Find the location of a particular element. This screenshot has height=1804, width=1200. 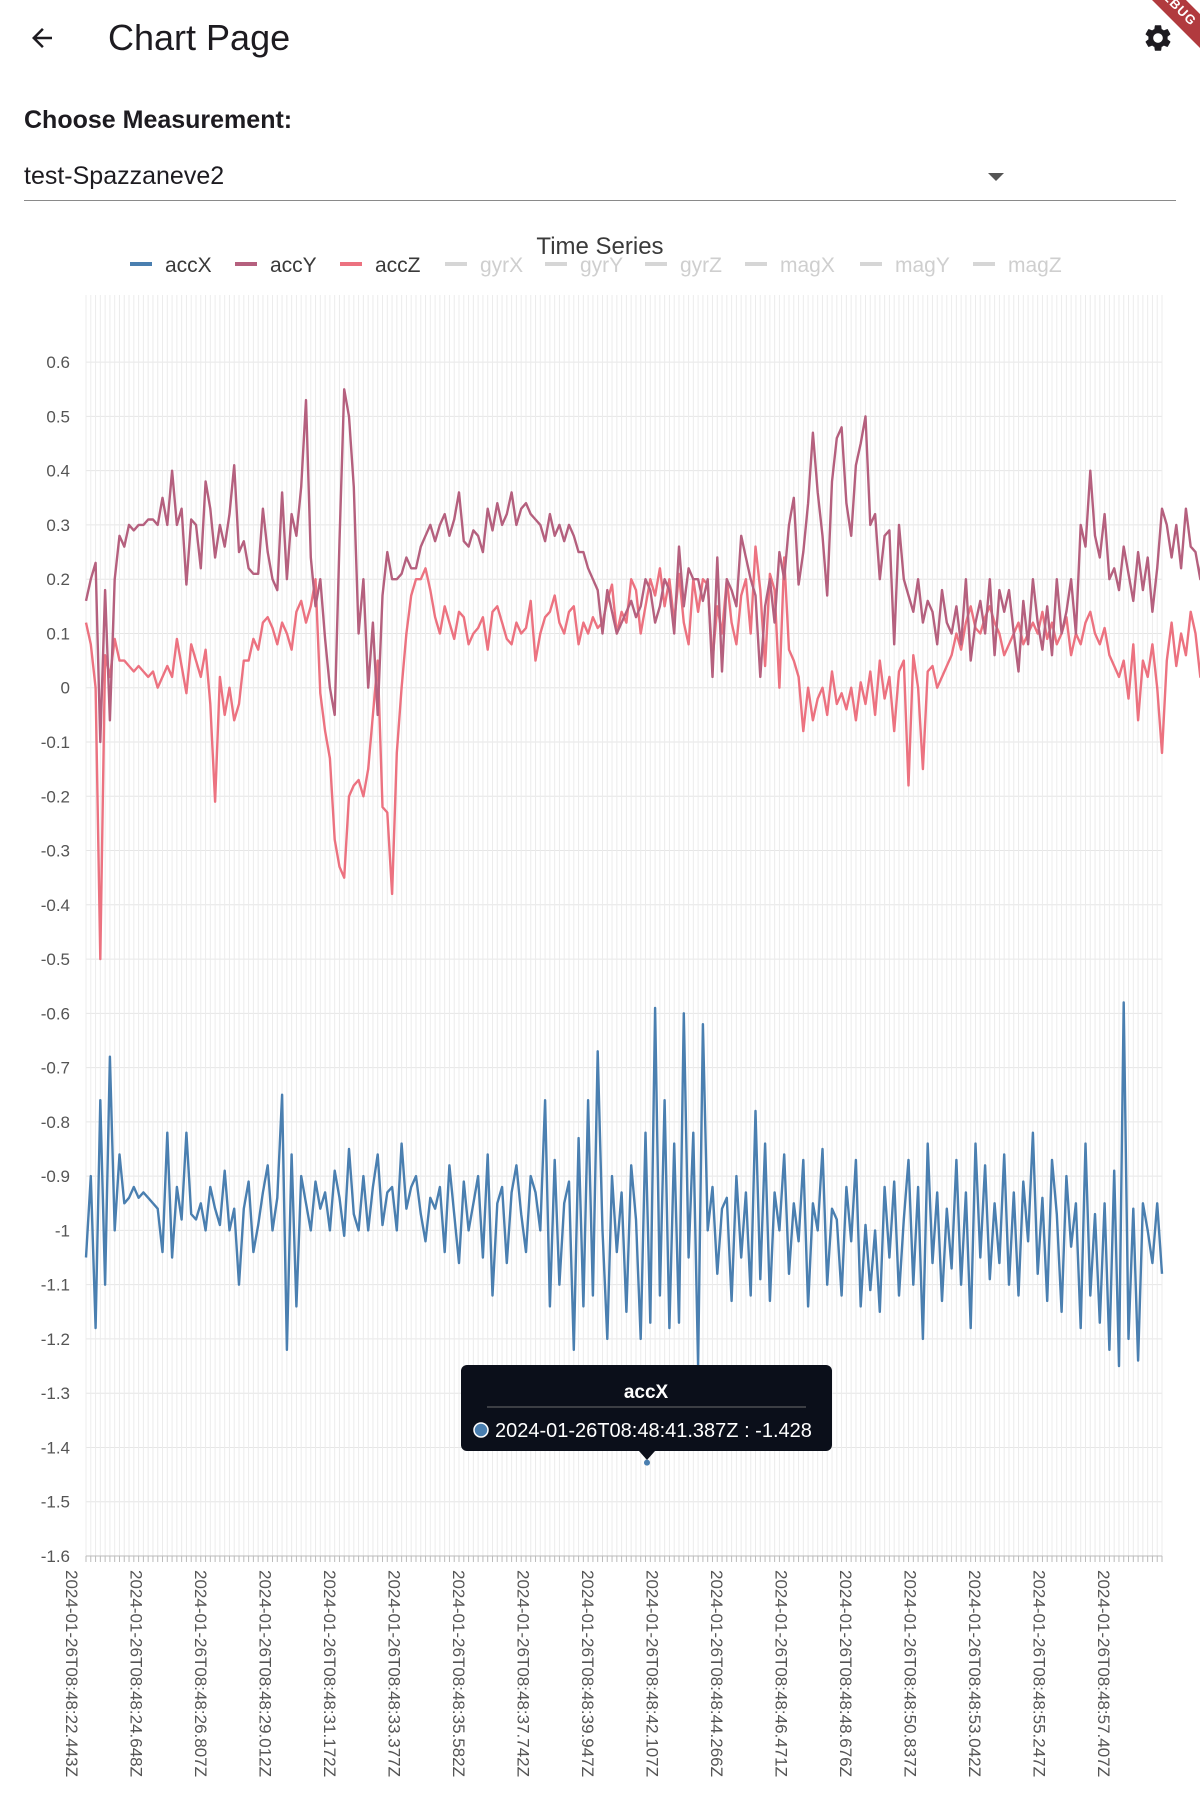

back-button is located at coordinates (42, 38).